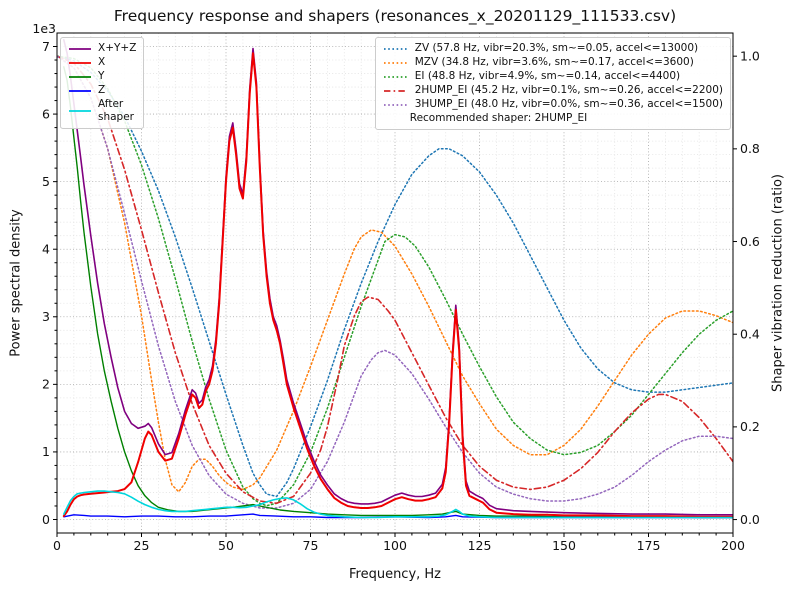 The height and width of the screenshot is (600, 800). I want to click on legend-item: After shaper, so click(102, 111).